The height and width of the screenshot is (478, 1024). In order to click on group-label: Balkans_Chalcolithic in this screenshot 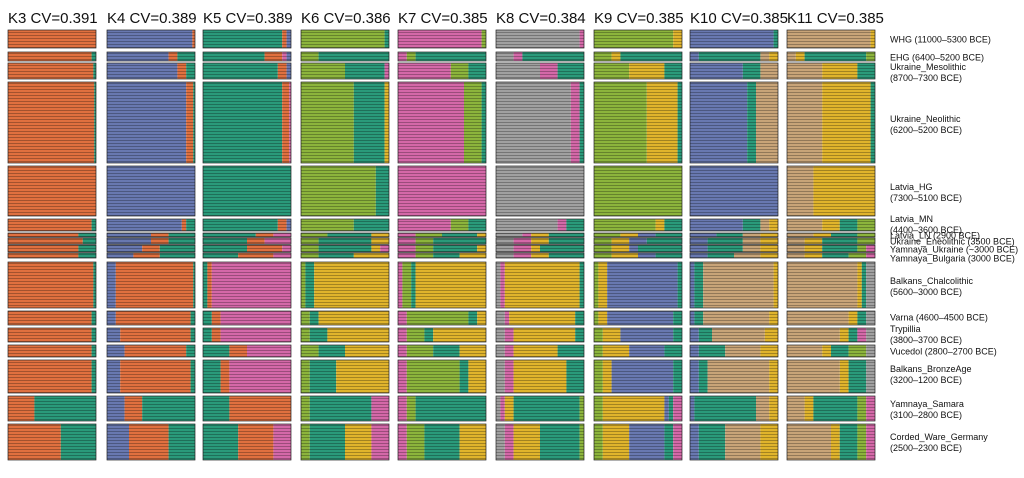, I will do `click(932, 281)`.